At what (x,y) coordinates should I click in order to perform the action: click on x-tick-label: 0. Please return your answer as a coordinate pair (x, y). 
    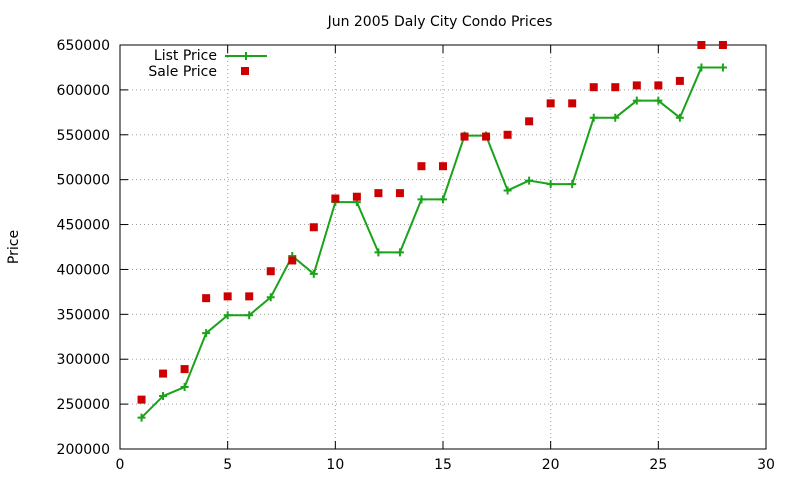
    Looking at the image, I should click on (120, 465).